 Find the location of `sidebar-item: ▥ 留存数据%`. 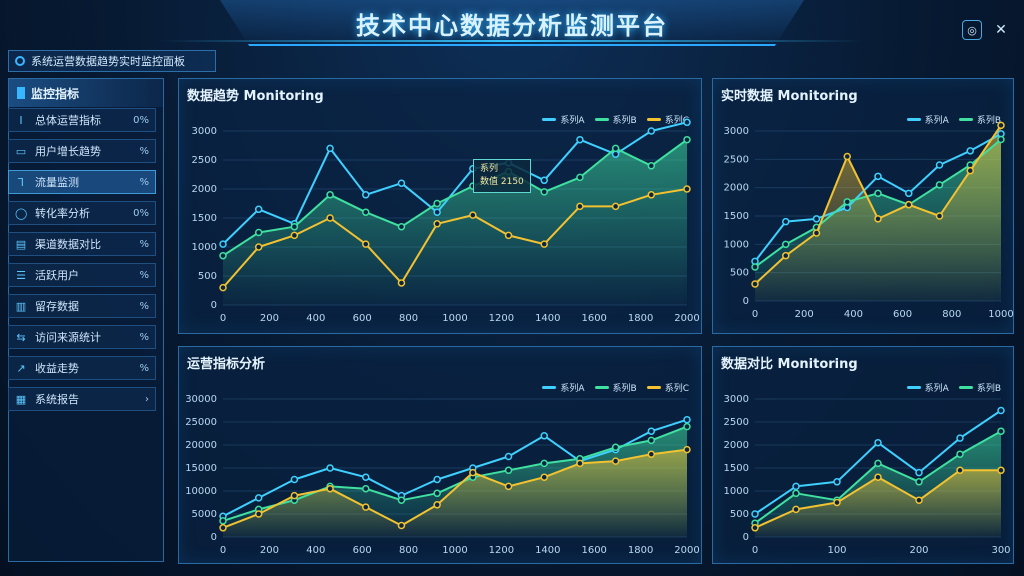

sidebar-item: ▥ 留存数据% is located at coordinates (82, 306).